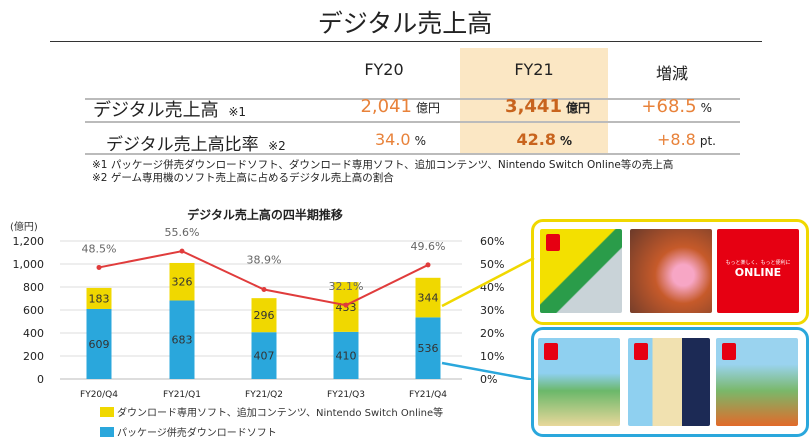  What do you see at coordinates (182, 232) in the screenshot?
I see `ratio-label: 55.6%` at bounding box center [182, 232].